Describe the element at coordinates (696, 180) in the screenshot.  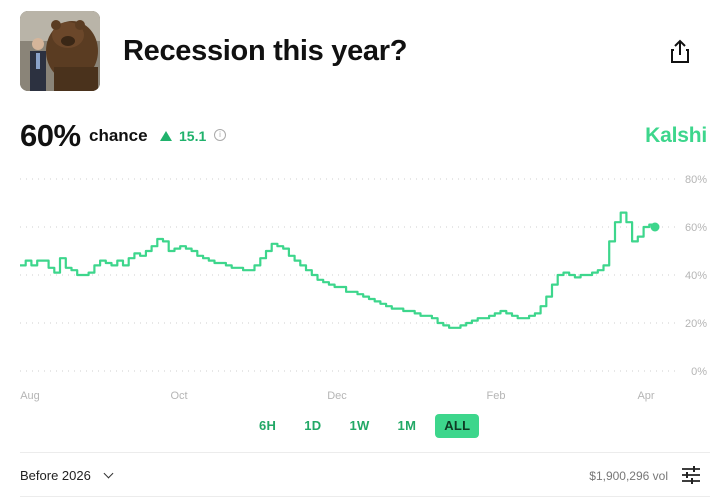
I see `y-tick-label: 80%` at that location.